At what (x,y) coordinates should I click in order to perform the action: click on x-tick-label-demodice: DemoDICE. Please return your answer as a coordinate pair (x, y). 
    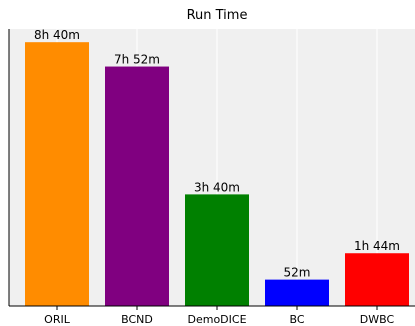
    Looking at the image, I should click on (216, 319).